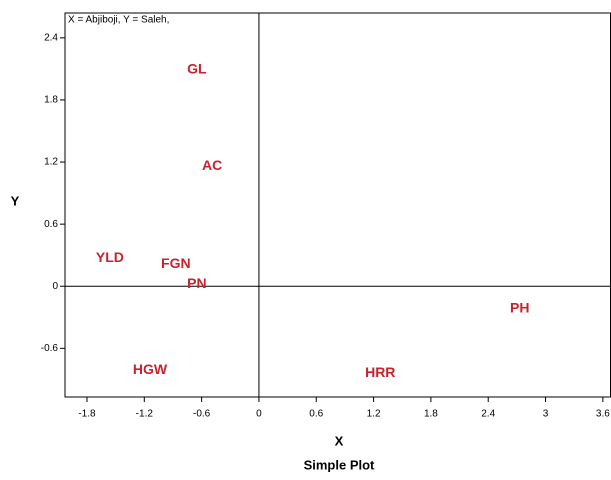 The width and height of the screenshot is (611, 480). Describe the element at coordinates (339, 440) in the screenshot. I see `x-axis-label: X` at that location.